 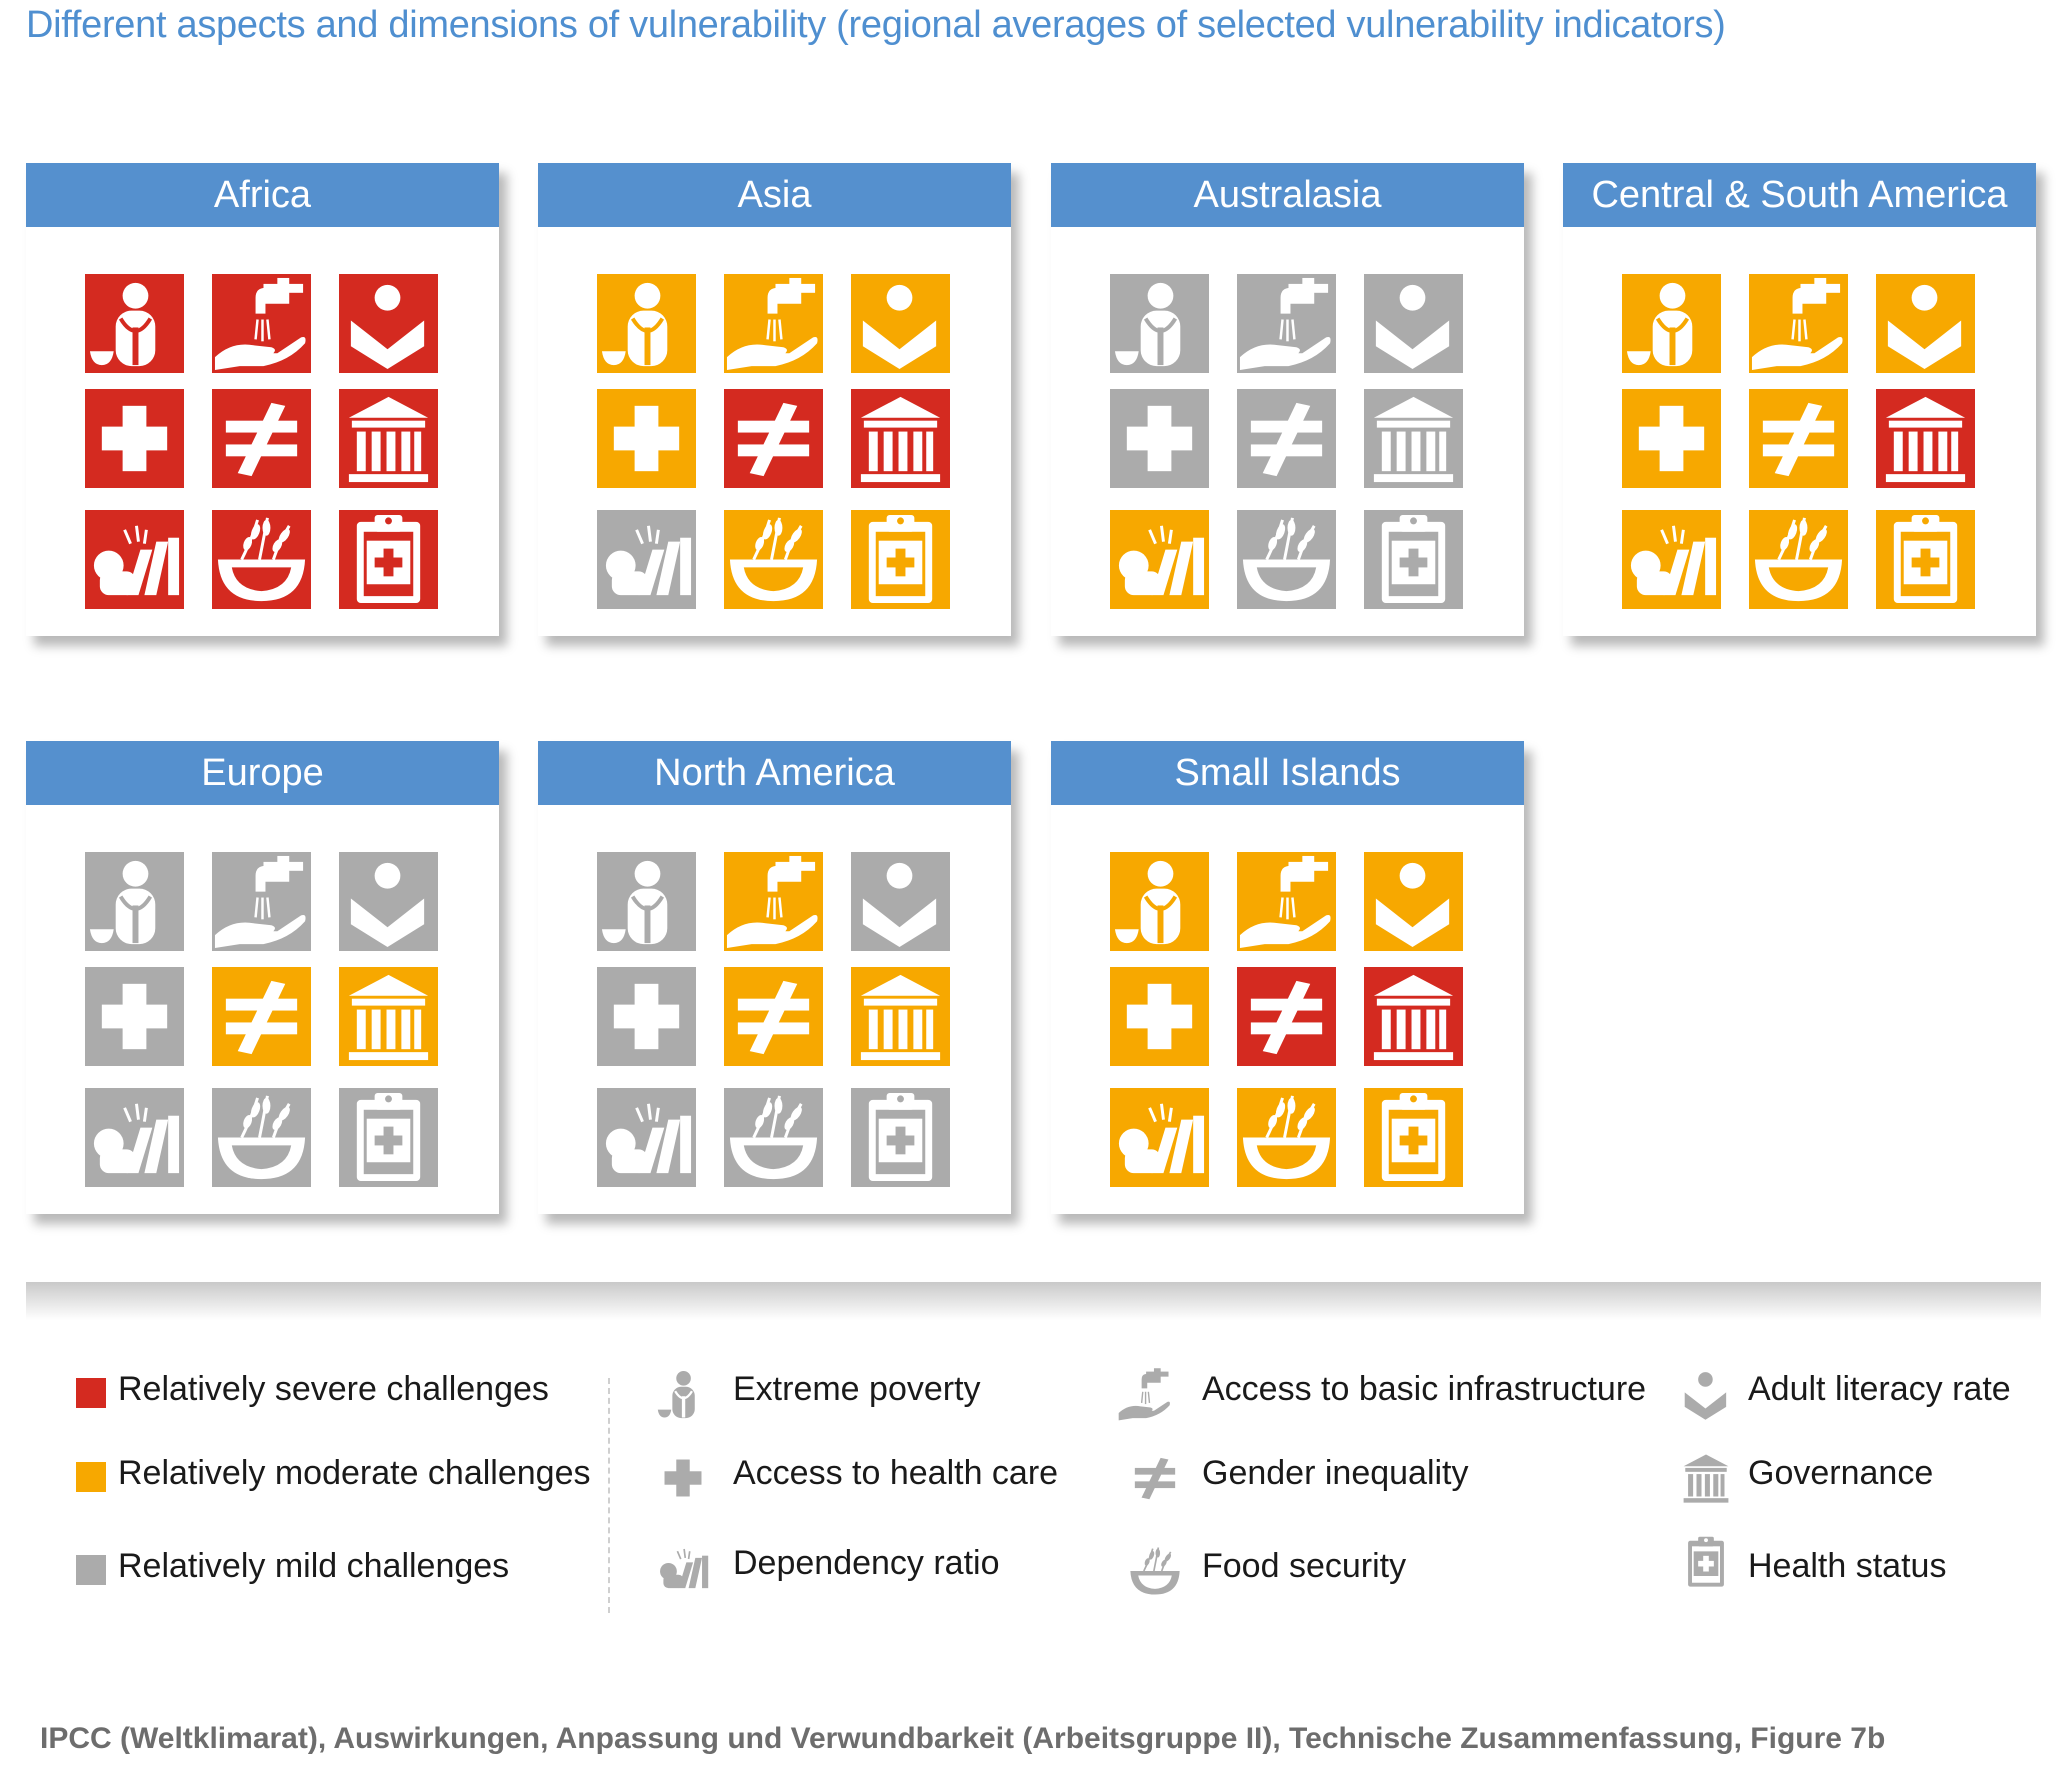 I want to click on region-title: Central & South America, so click(x=1799, y=195).